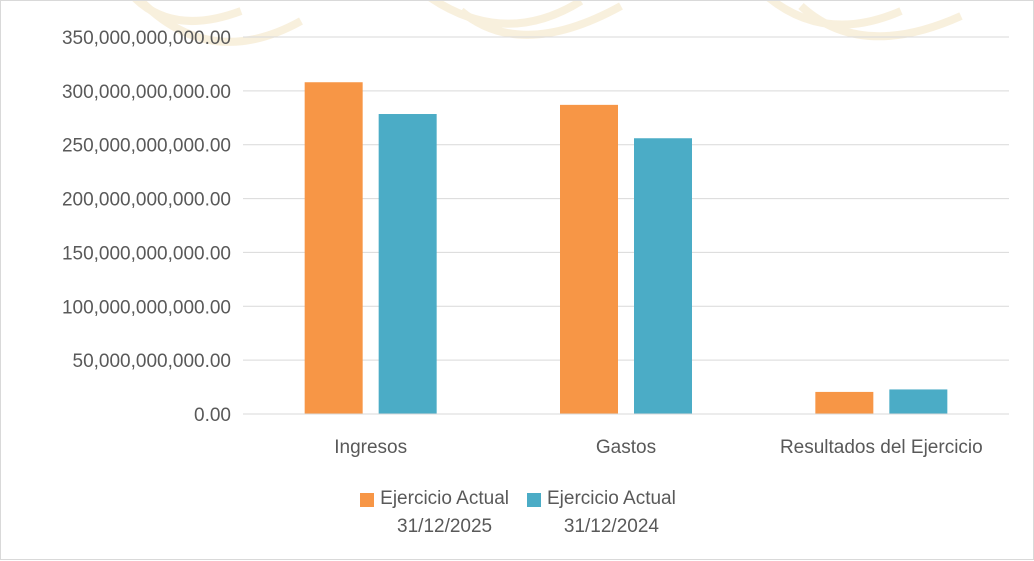 Image resolution: width=1034 pixels, height=561 pixels. Describe the element at coordinates (611, 513) in the screenshot. I see `legend-label: Ejercicio Actual 31/12/2024` at that location.